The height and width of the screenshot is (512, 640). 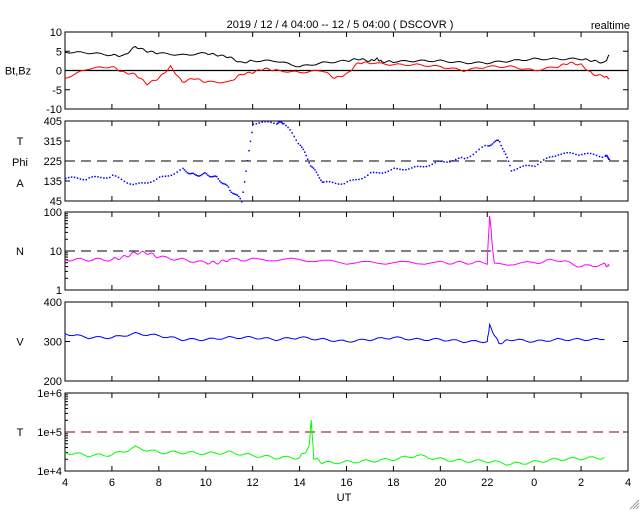 What do you see at coordinates (53, 142) in the screenshot?
I see `y-tick-label: 315` at bounding box center [53, 142].